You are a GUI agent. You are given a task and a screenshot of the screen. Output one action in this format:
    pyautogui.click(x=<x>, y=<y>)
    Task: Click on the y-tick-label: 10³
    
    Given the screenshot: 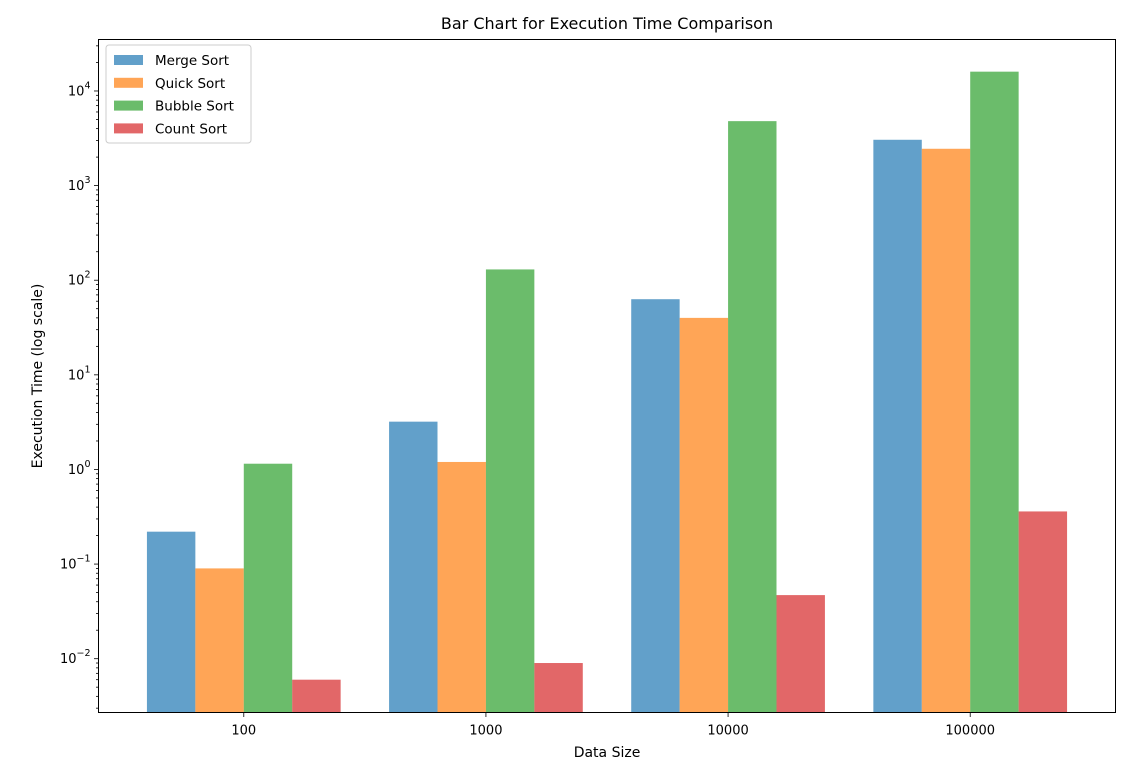 What is the action you would take?
    pyautogui.click(x=79, y=184)
    